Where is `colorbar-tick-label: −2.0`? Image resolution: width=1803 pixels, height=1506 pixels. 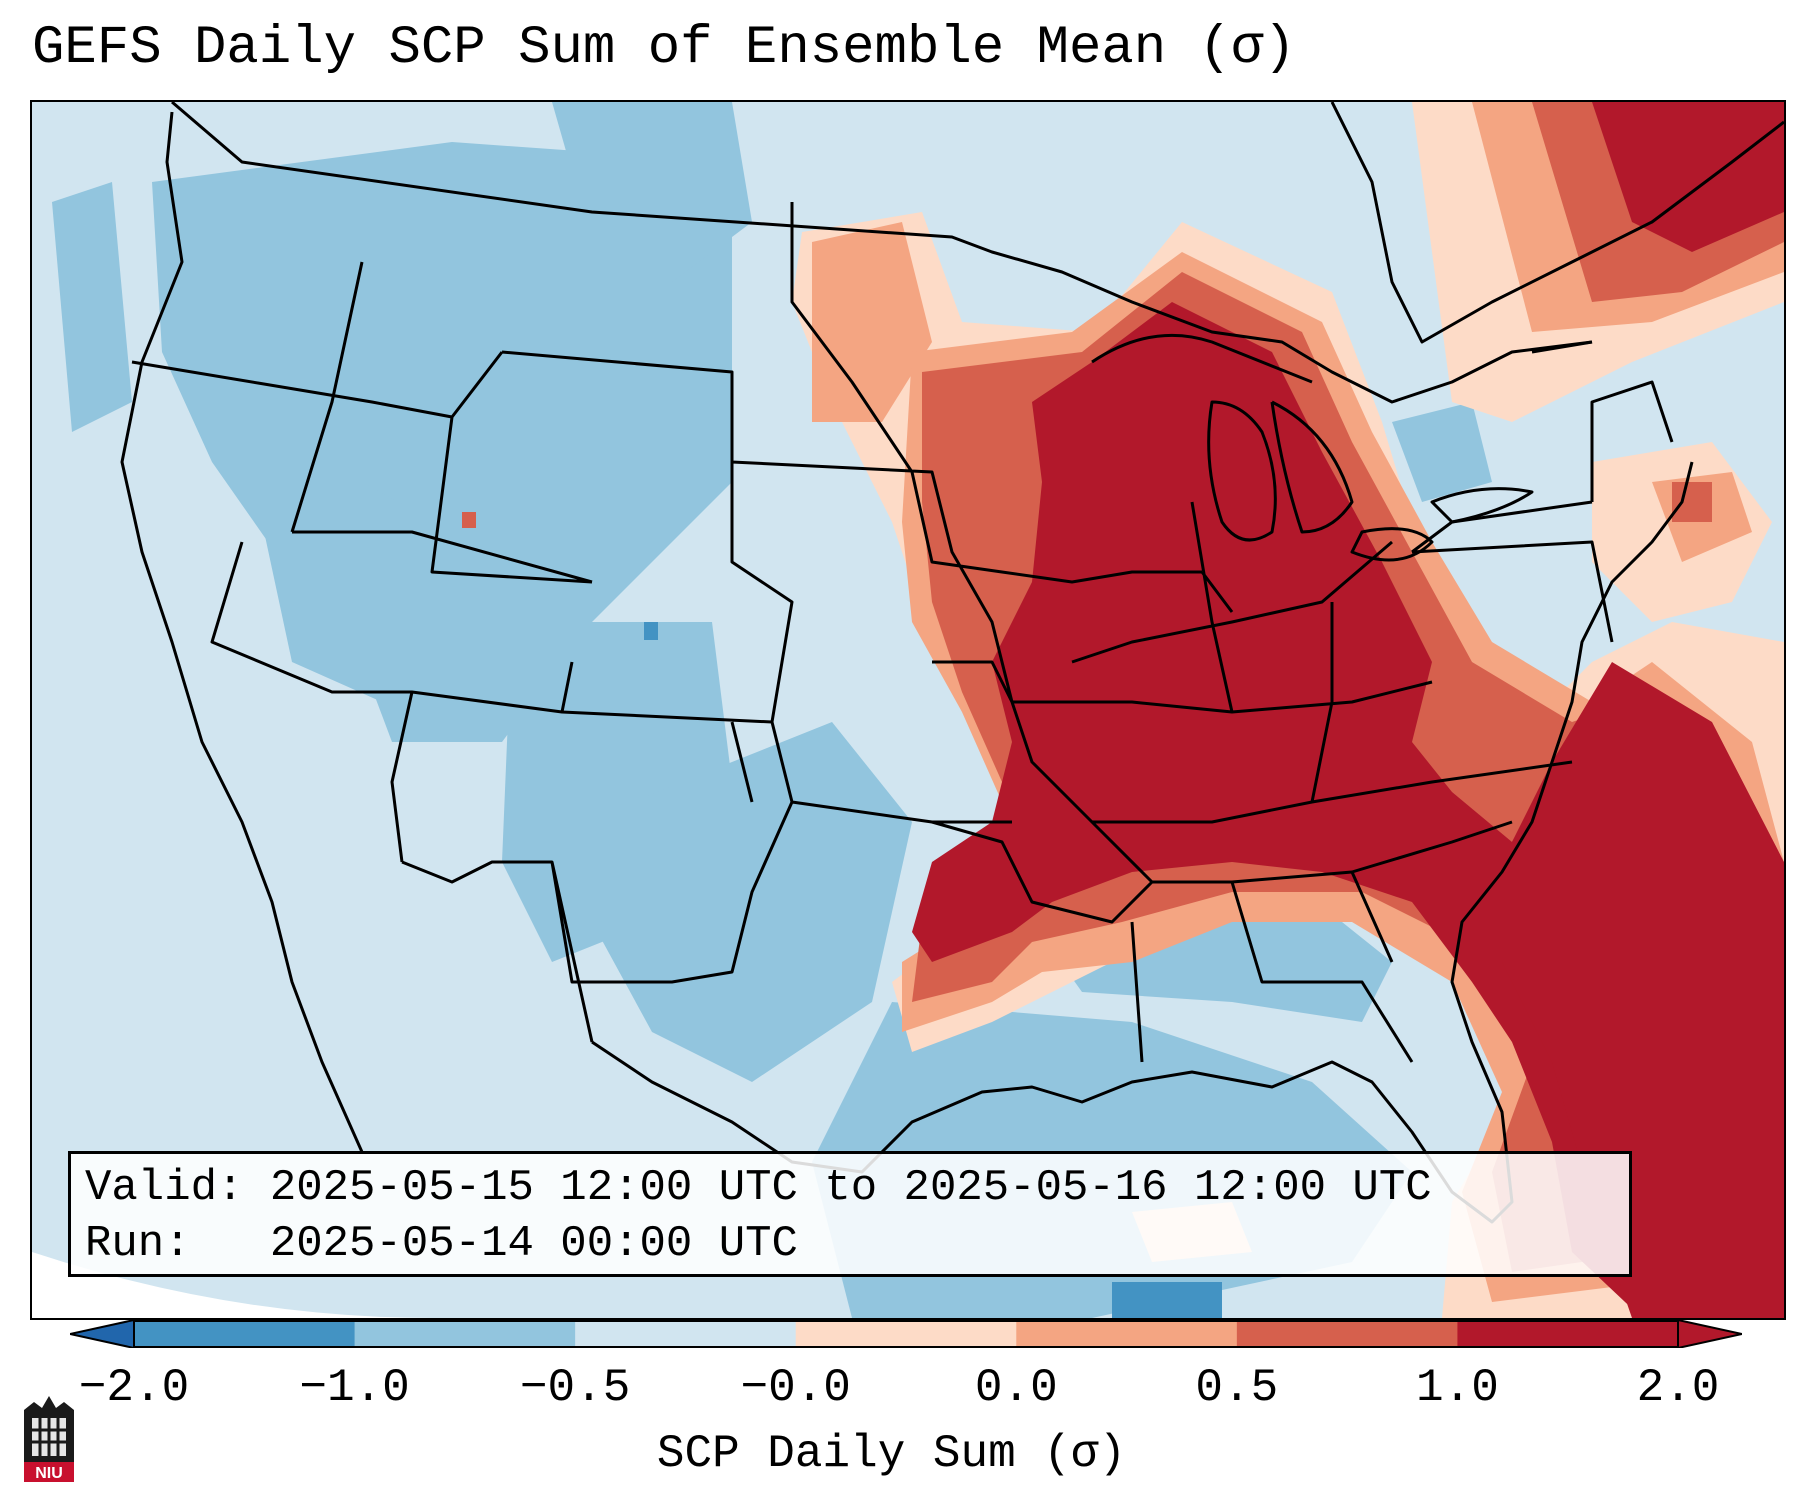 colorbar-tick-label: −2.0 is located at coordinates (134, 1388).